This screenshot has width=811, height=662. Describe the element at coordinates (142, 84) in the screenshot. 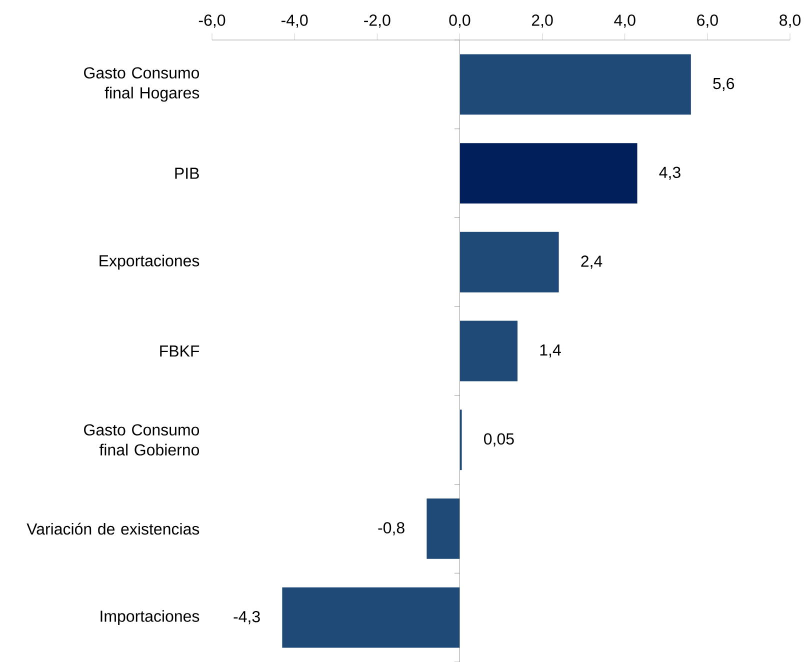

I see `y-tick-label: Gasto Consumo final Hogares` at that location.